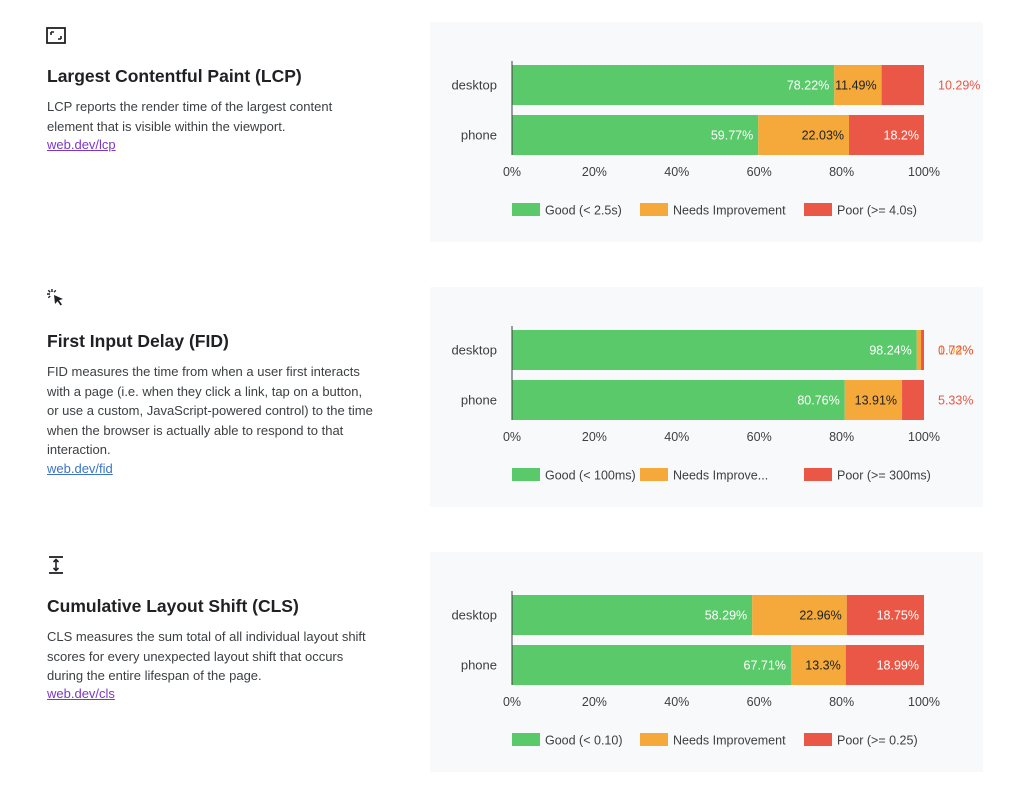 The image size is (1024, 809). Describe the element at coordinates (55, 297) in the screenshot. I see `cursor-click-icon` at that location.